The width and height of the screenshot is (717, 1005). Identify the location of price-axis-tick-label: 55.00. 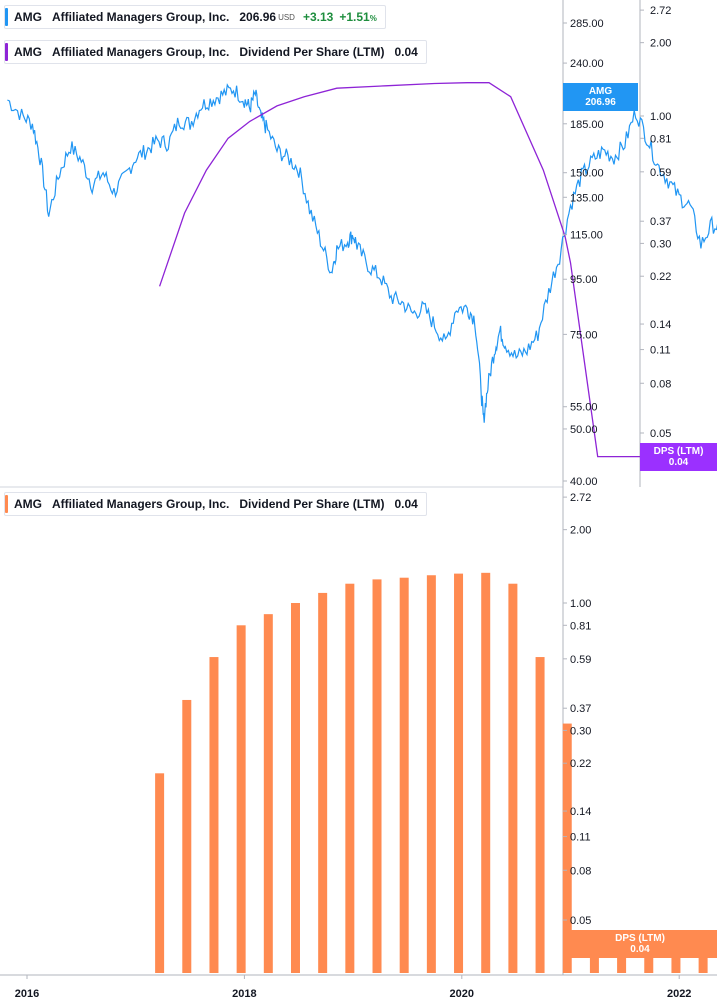
(584, 408).